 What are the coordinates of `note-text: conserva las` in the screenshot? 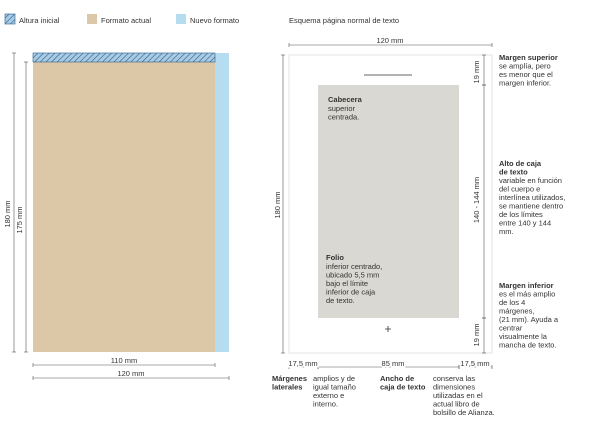 It's located at (454, 378).